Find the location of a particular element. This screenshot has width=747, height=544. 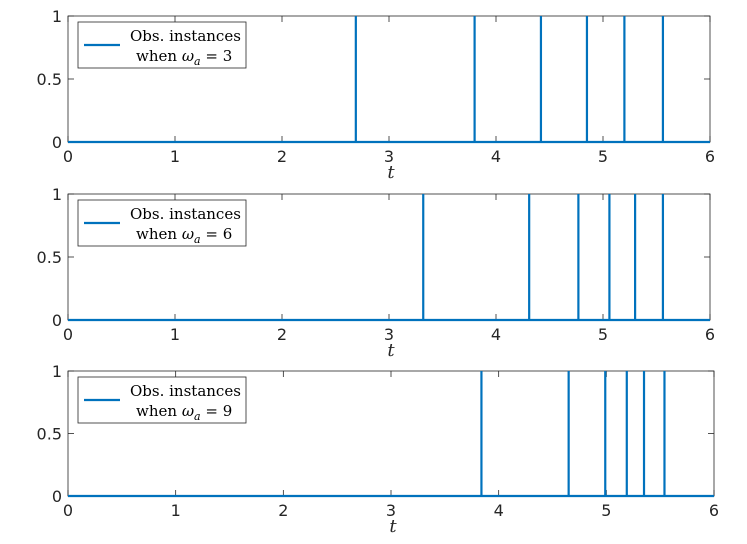

legend-suffix: = 6 is located at coordinates (217, 234).